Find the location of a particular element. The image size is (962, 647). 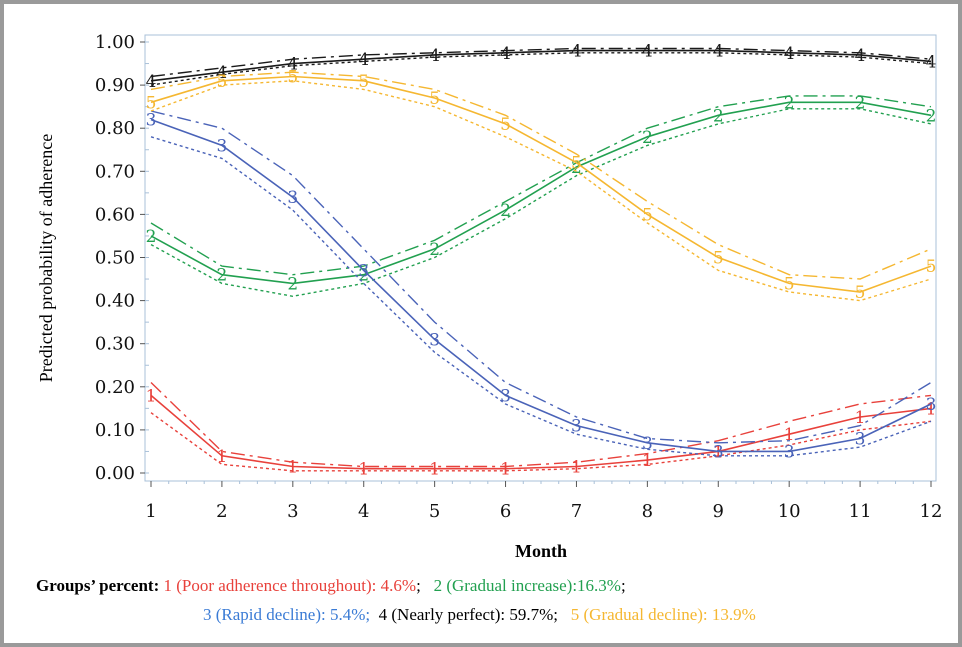

series-1-lower-ci is located at coordinates (541, 442).